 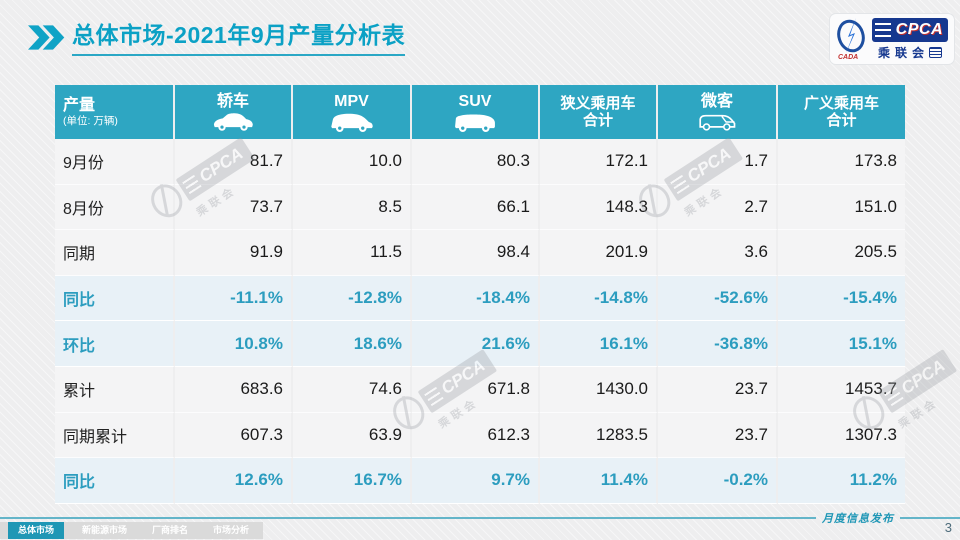 I want to click on title-block: 总体市场-2021年9月产量分析表, so click(x=217, y=39).